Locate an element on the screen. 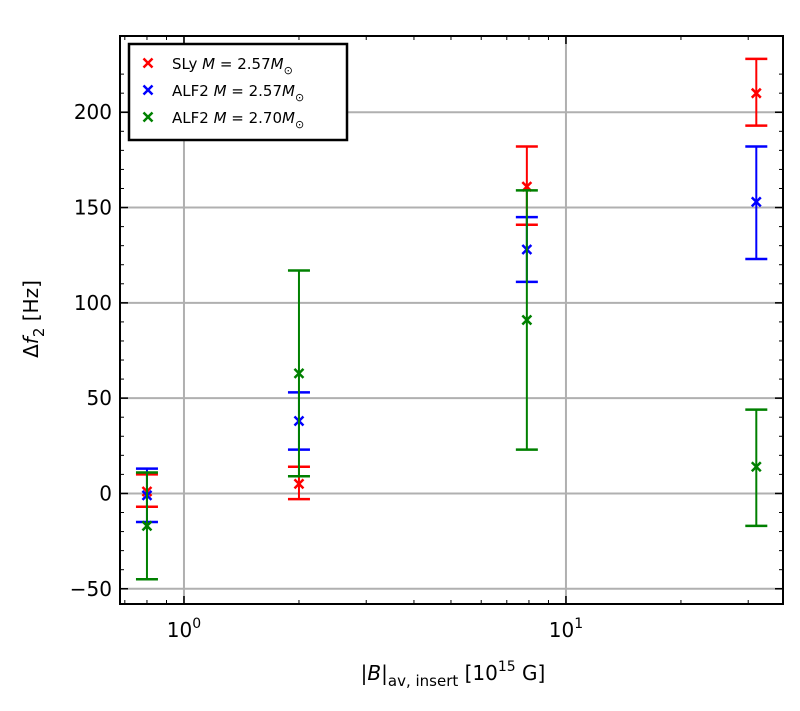 This screenshot has width=800, height=711. legend-entry: ALF2 M = 2.57M⊙ is located at coordinates (238, 93).